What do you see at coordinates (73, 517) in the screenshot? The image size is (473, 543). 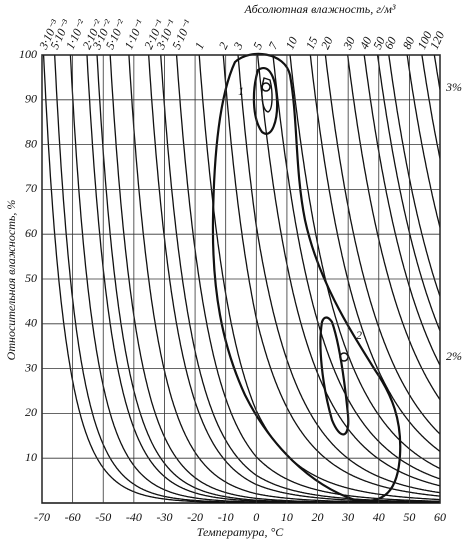 I see `x-tick-label: -60` at bounding box center [73, 517].